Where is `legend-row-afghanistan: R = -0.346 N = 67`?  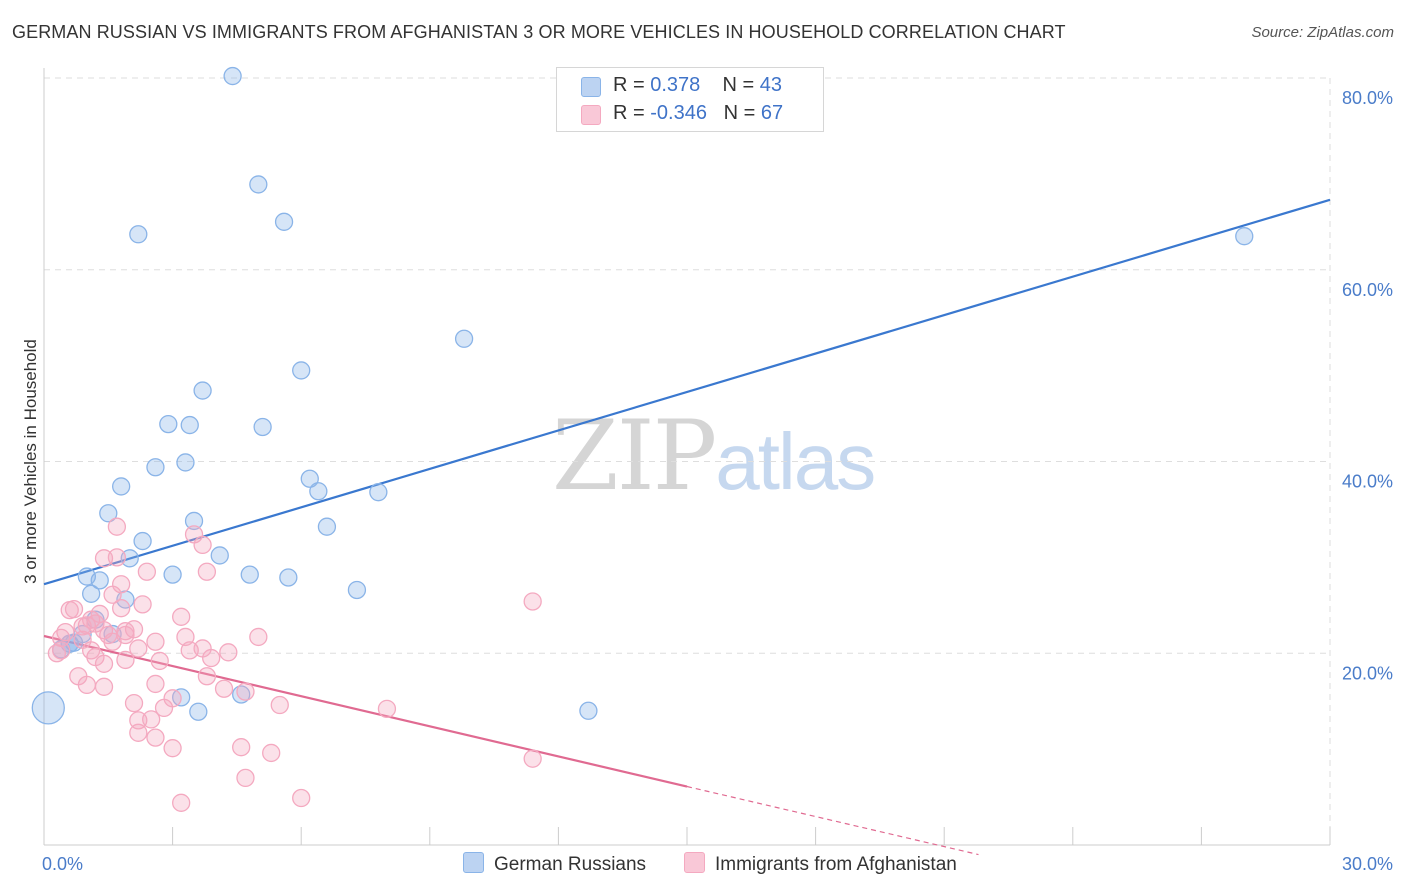 legend-row-afghanistan: R = -0.346 N = 67 is located at coordinates (682, 115).